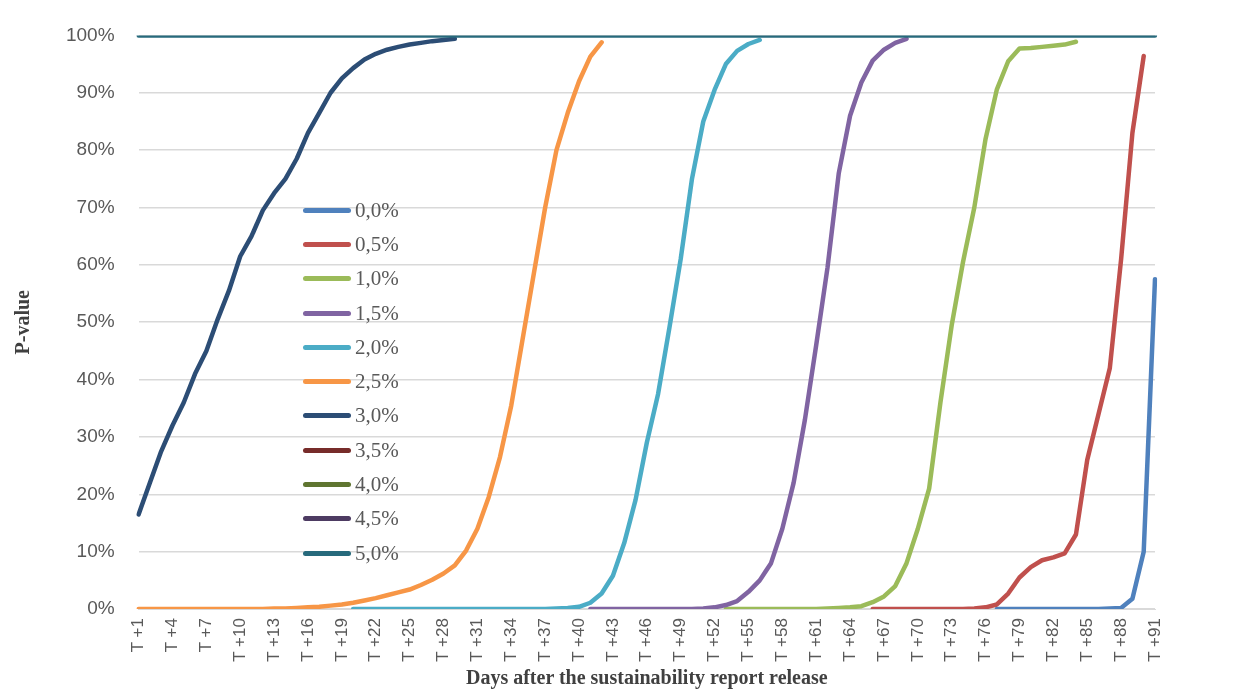 This screenshot has height=699, width=1233. I want to click on legend-label: 5,0%, so click(377, 553).